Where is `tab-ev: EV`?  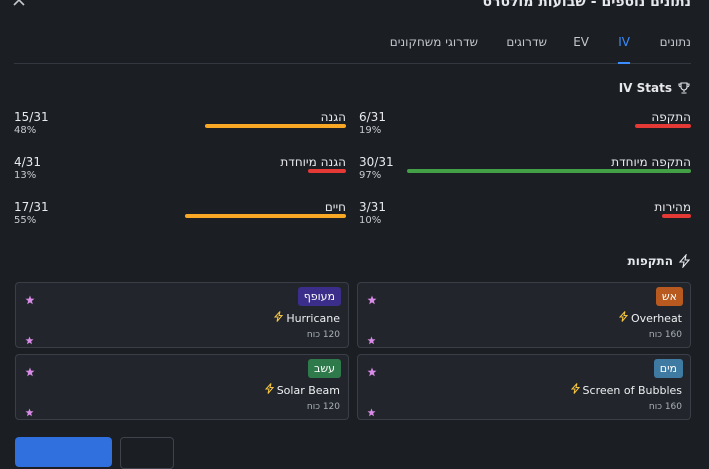 tab-ev: EV is located at coordinates (581, 42).